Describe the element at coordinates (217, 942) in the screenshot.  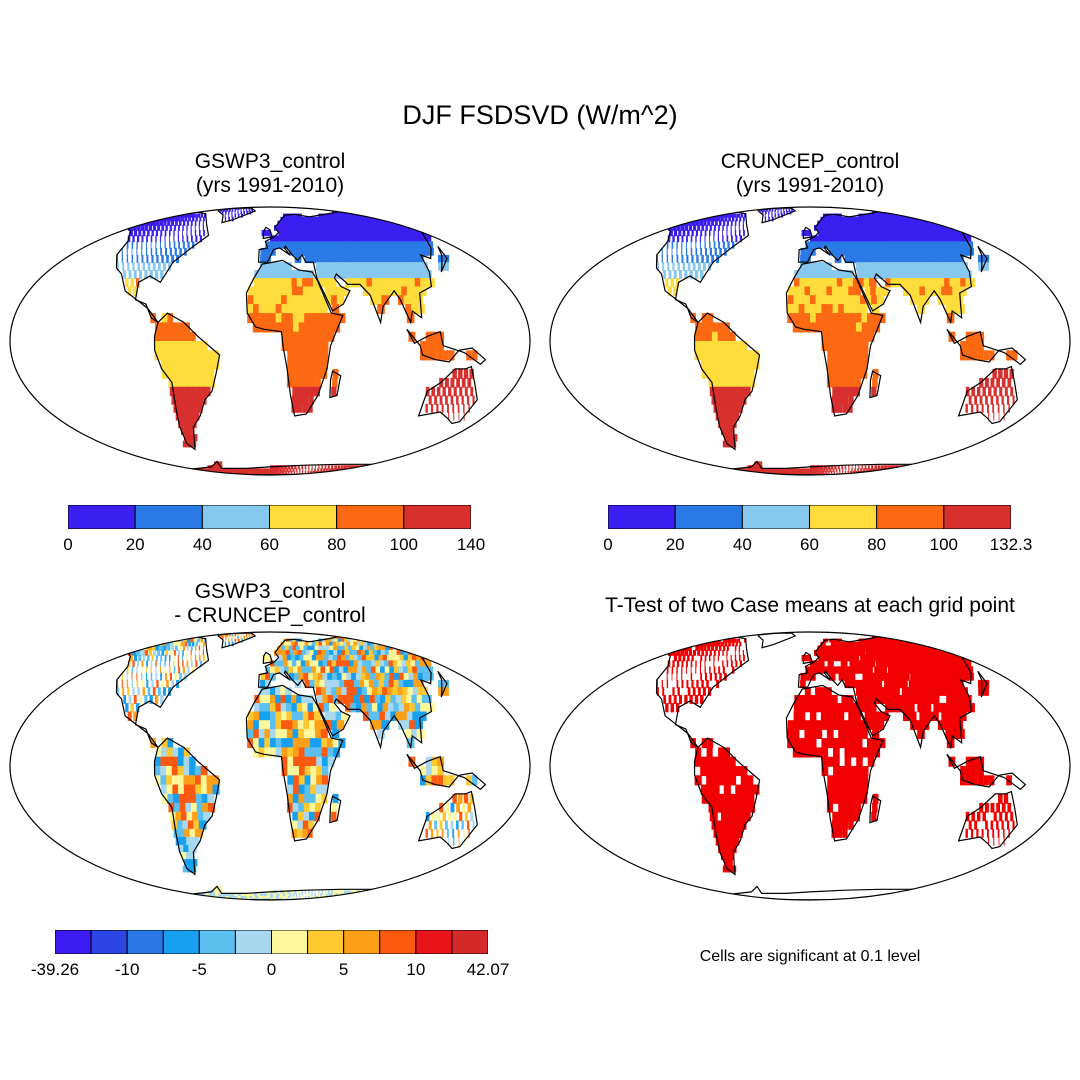
I see `colorbar-swatch` at that location.